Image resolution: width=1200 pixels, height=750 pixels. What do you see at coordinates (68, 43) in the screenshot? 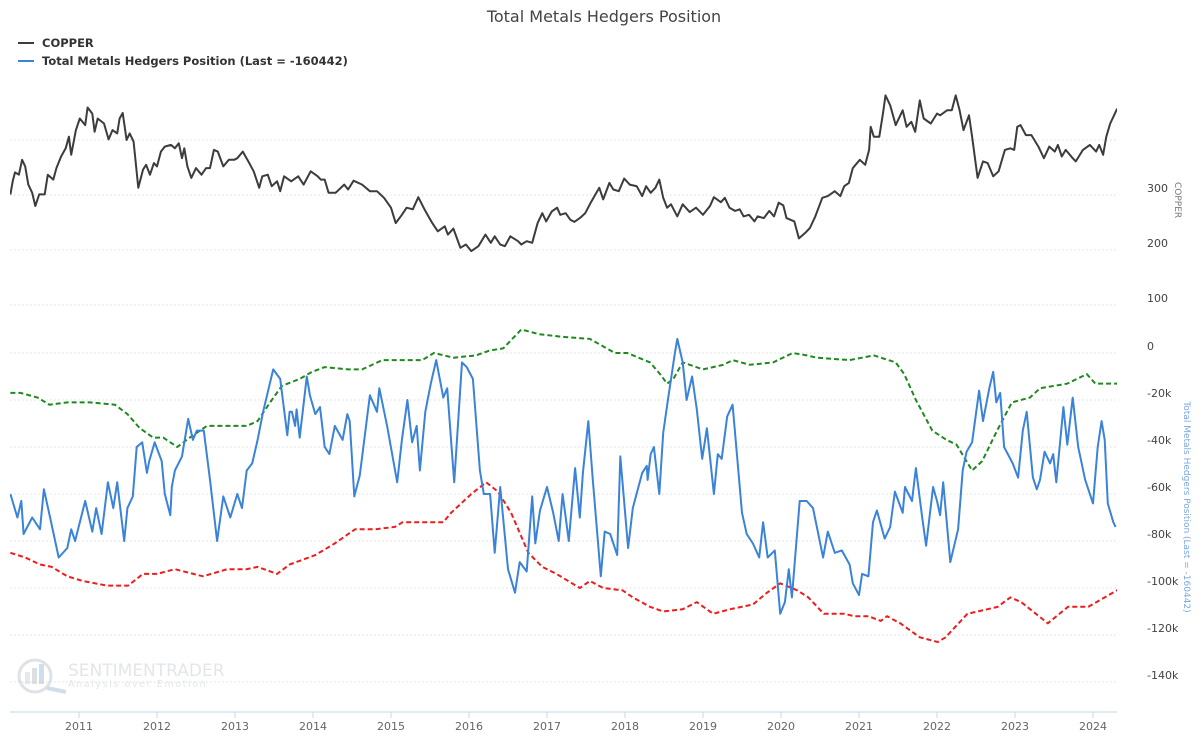
I see `legend-copper: COPPER` at bounding box center [68, 43].